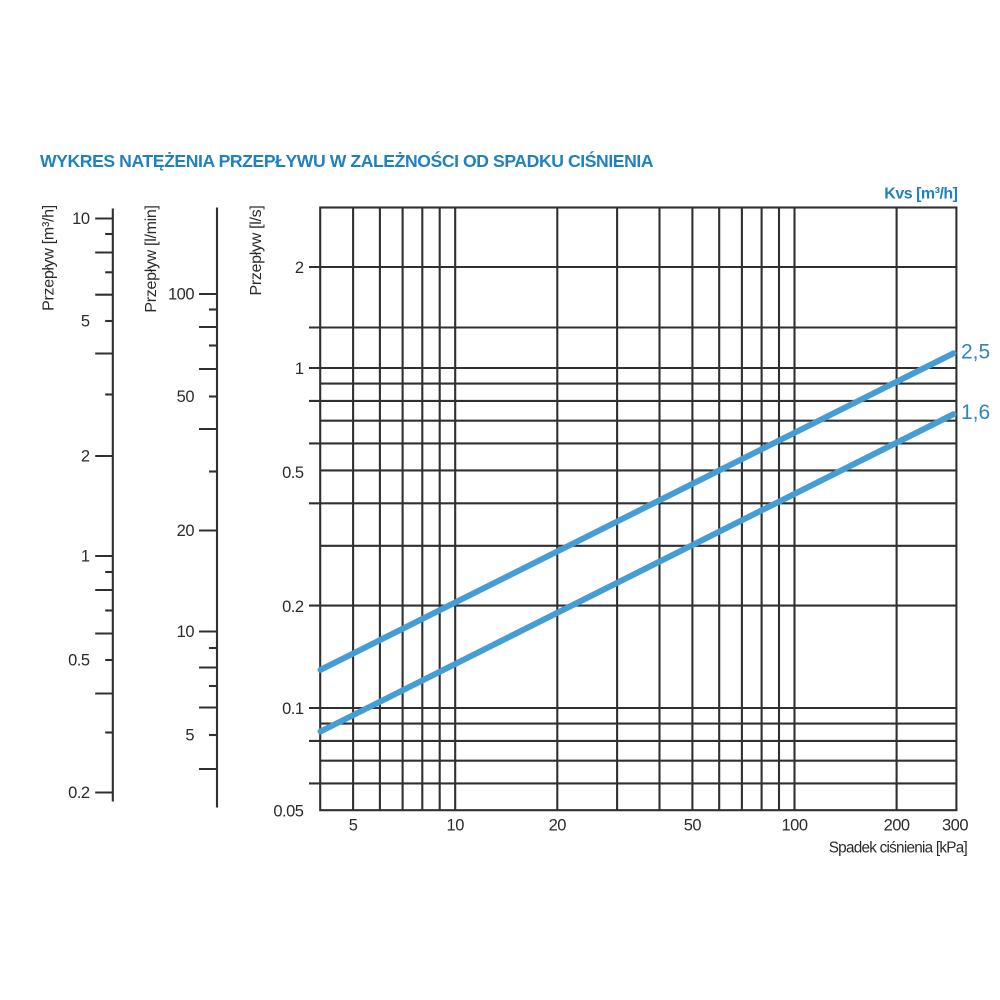 This screenshot has width=1000, height=1000. Describe the element at coordinates (975, 412) in the screenshot. I see `svg-text: 1,6` at that location.